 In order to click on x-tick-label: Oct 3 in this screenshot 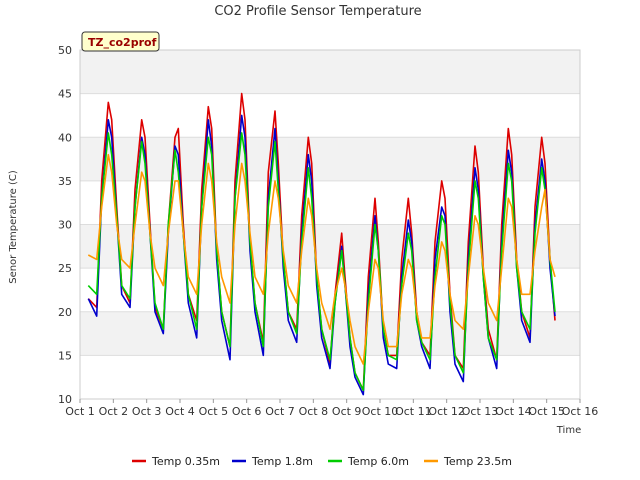, I will do `click(147, 411)`.